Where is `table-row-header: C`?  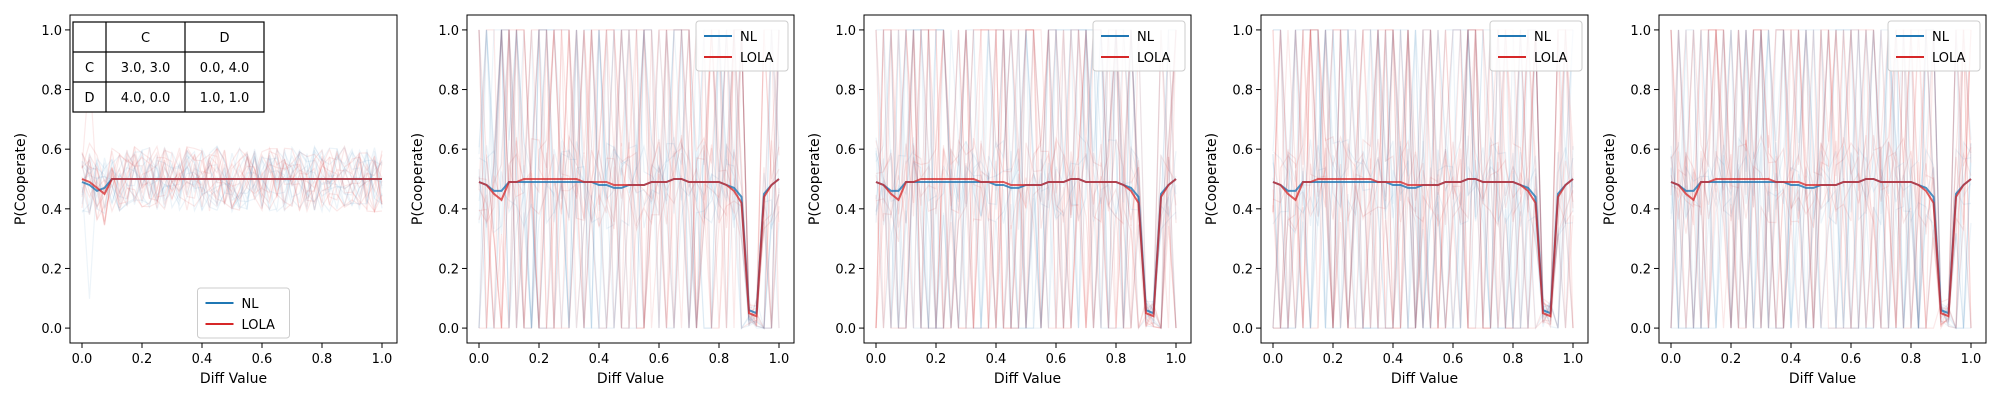 table-row-header: C is located at coordinates (89, 68).